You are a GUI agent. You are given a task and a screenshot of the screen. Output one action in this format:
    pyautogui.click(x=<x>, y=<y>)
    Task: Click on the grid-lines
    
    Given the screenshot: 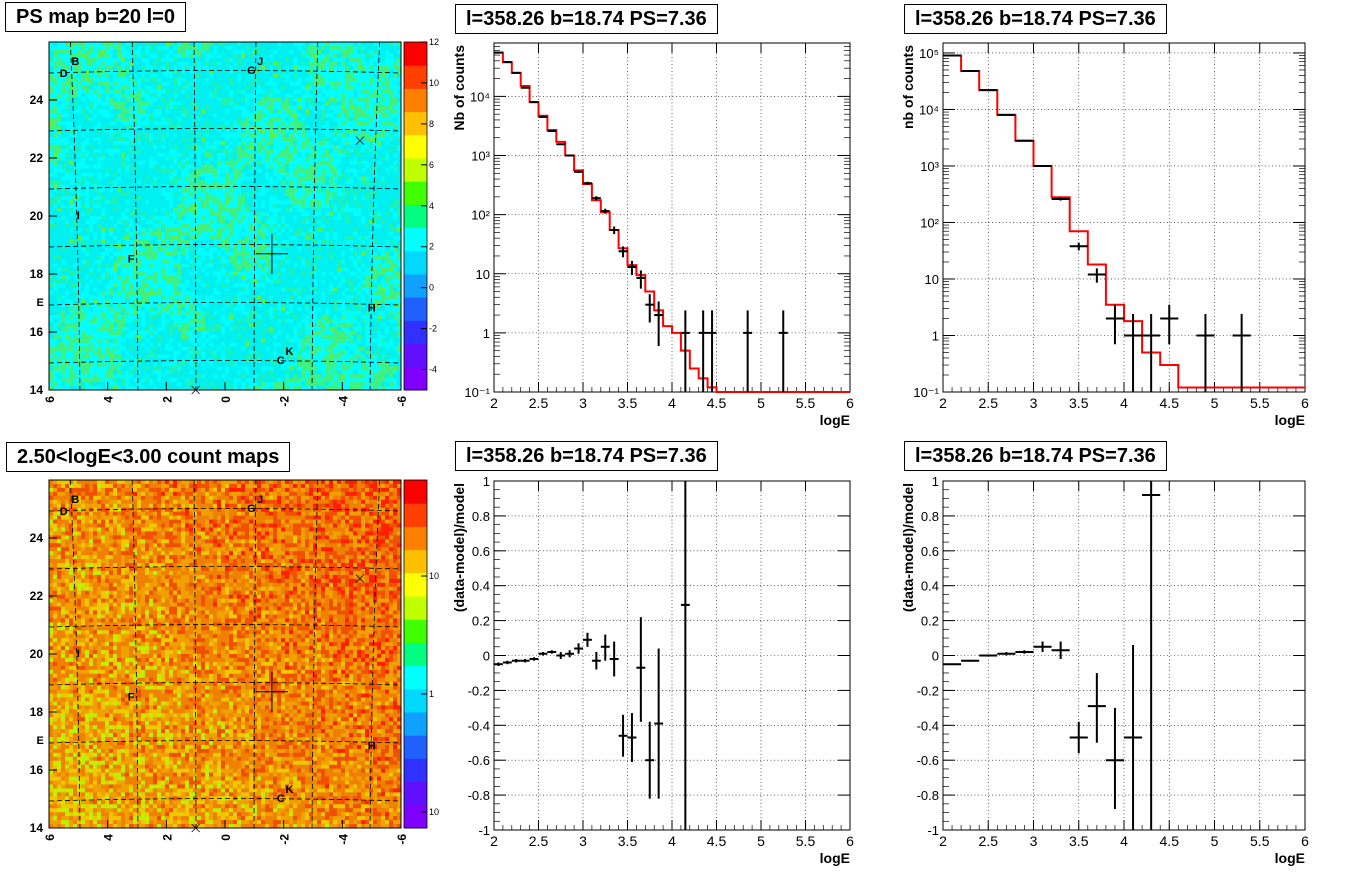 What is the action you would take?
    pyautogui.click(x=1124, y=655)
    